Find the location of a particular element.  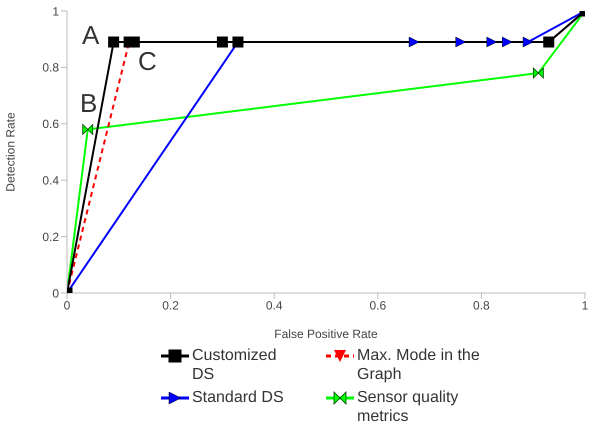

x-tick-label: 0.4 is located at coordinates (274, 305).